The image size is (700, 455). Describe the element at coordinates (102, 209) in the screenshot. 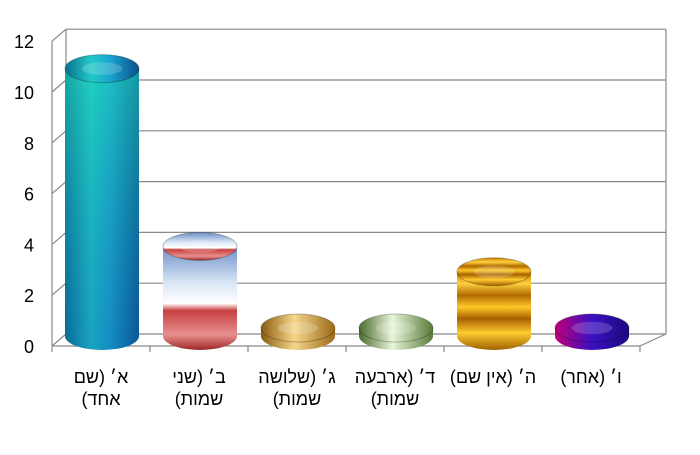

I see `bar-shade` at that location.